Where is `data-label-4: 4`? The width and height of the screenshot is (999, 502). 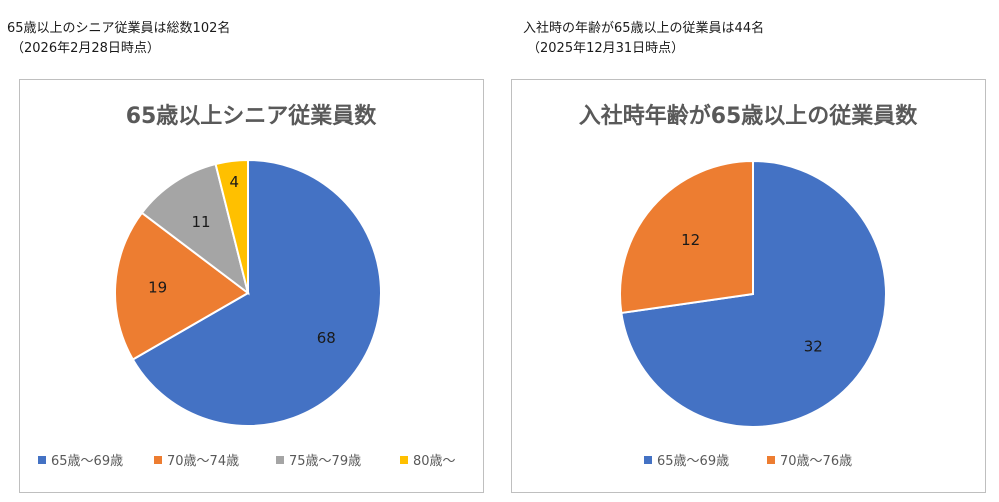 data-label-4: 4 is located at coordinates (235, 182).